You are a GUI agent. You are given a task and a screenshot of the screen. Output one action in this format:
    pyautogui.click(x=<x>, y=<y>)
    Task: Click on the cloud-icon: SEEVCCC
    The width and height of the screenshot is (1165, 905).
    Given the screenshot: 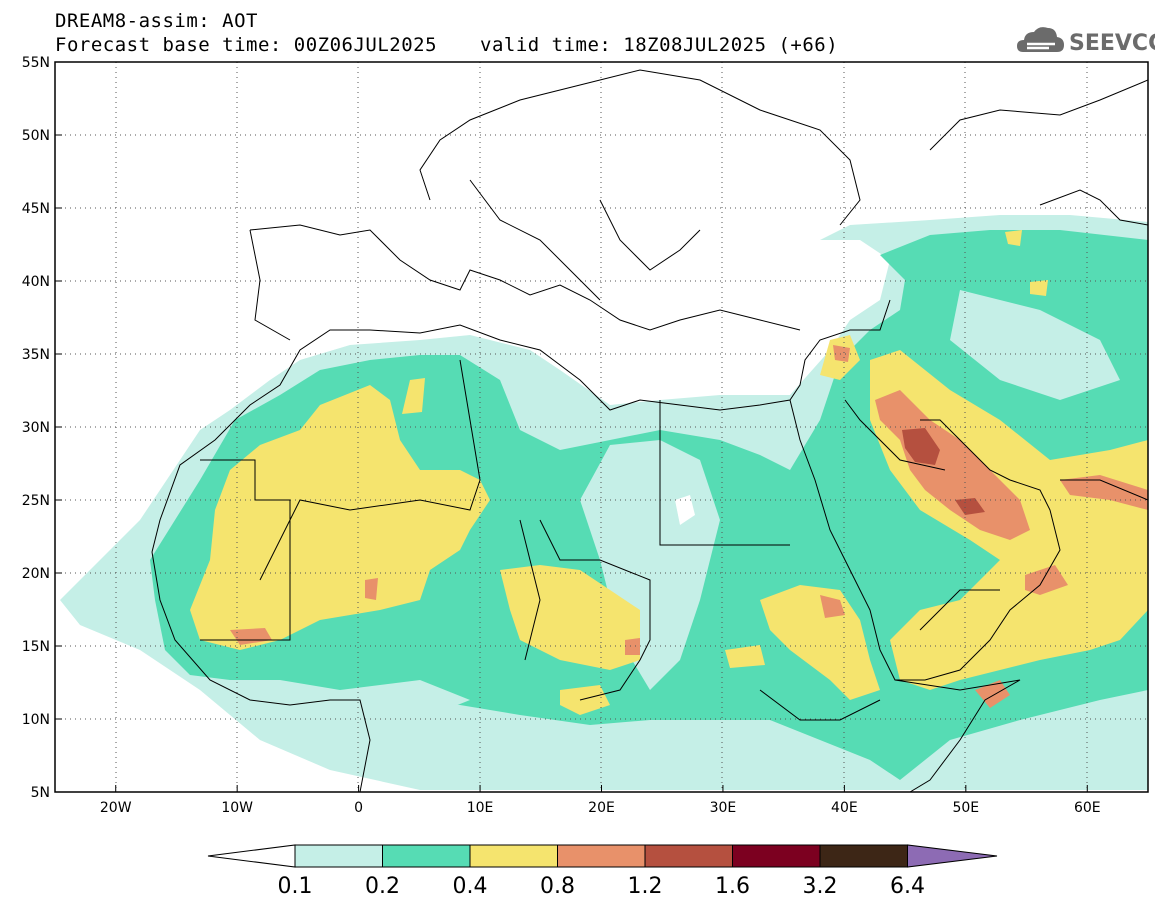 What is the action you would take?
    pyautogui.click(x=1091, y=41)
    